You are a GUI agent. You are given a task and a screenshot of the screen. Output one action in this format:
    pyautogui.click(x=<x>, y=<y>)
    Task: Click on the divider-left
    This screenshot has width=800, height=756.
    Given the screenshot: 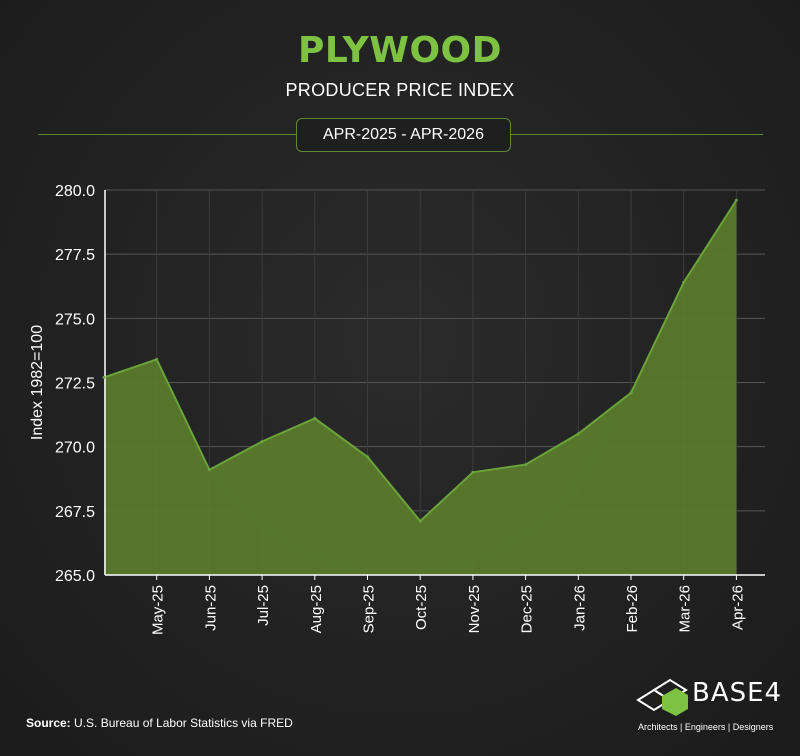 What is the action you would take?
    pyautogui.click(x=167, y=134)
    